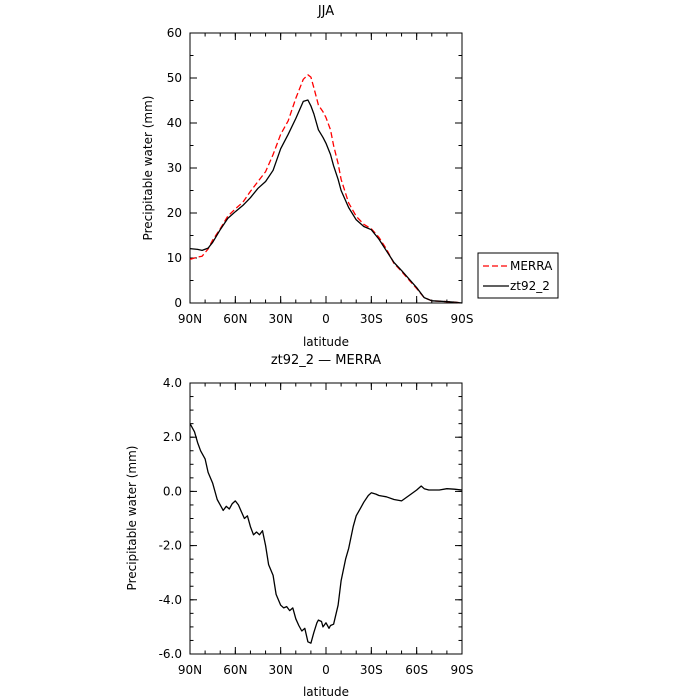 This screenshot has width=700, height=700. Describe the element at coordinates (170, 654) in the screenshot. I see `bottom-y-tick-label: -6.0` at that location.